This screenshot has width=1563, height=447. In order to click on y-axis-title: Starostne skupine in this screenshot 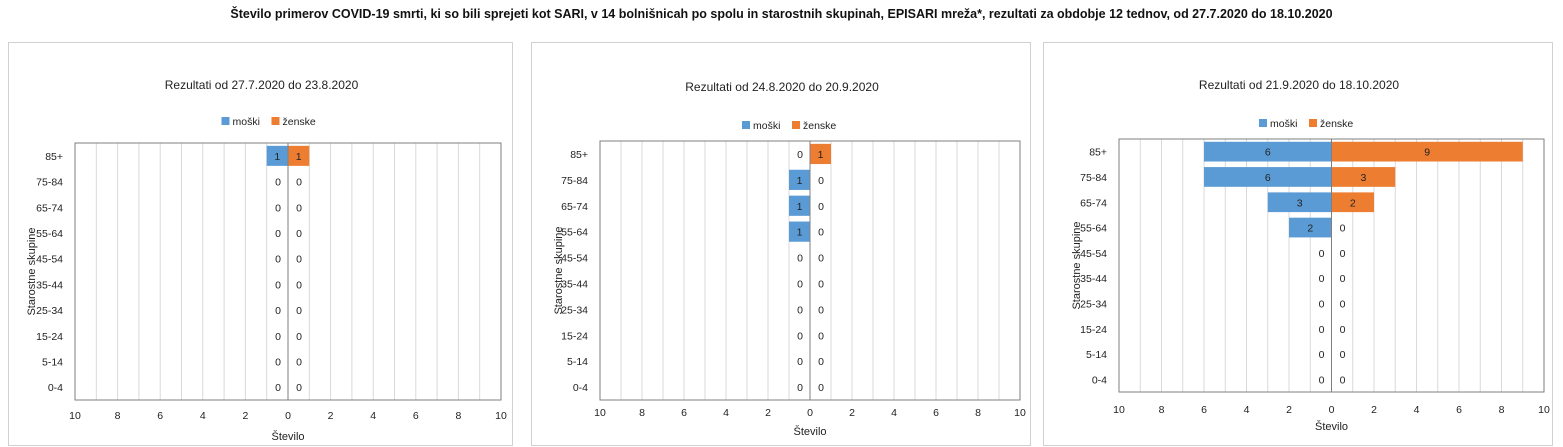, I will do `click(1077, 265)`.